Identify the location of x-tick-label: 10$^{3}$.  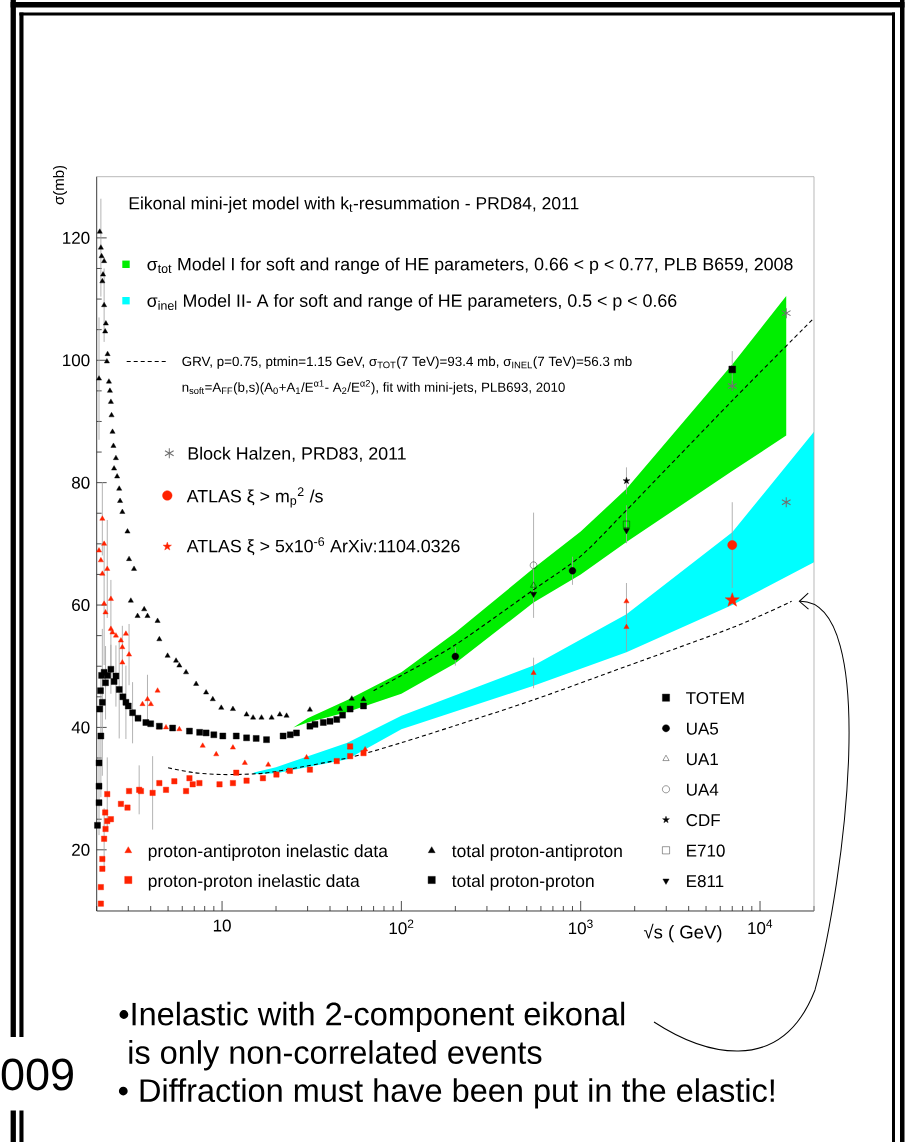
(580, 927).